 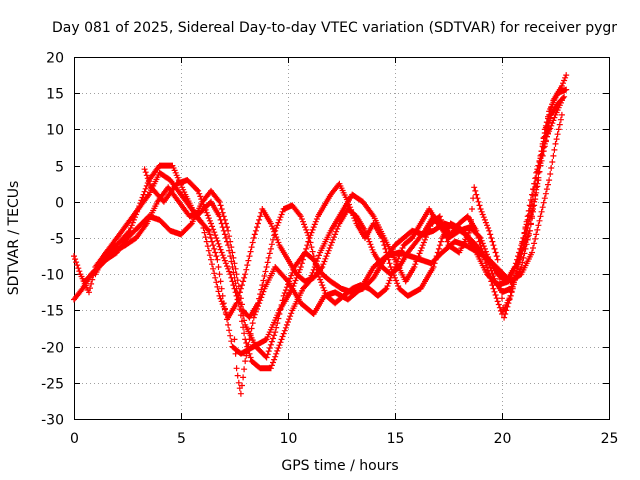 What do you see at coordinates (59, 204) in the screenshot?
I see `y-tick-label: 0` at bounding box center [59, 204].